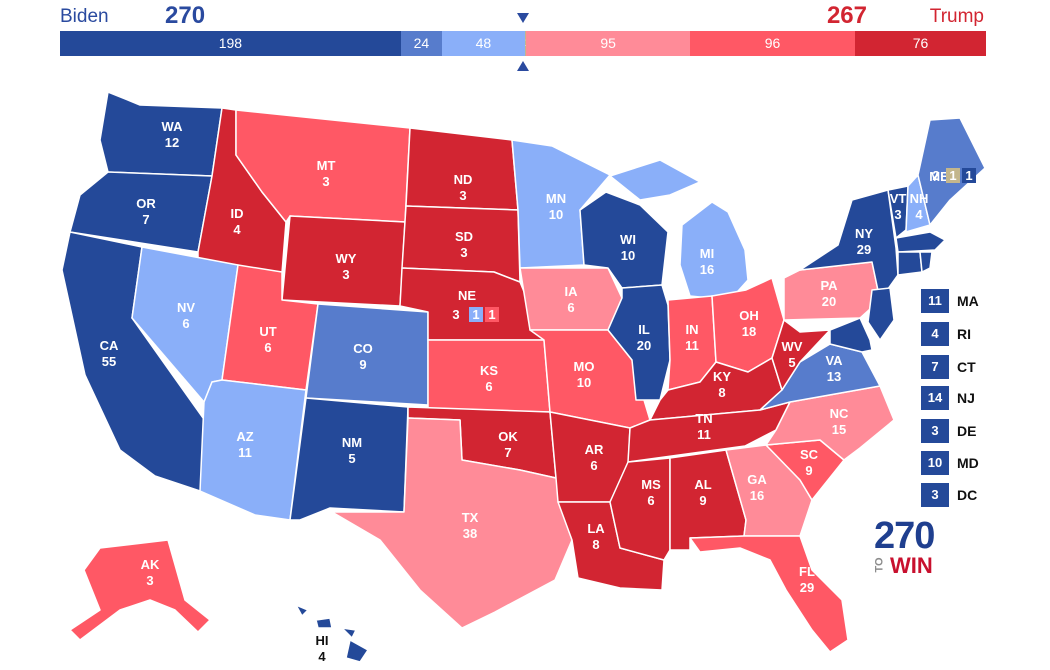  I want to click on legend-ev-de: 3, so click(935, 431).